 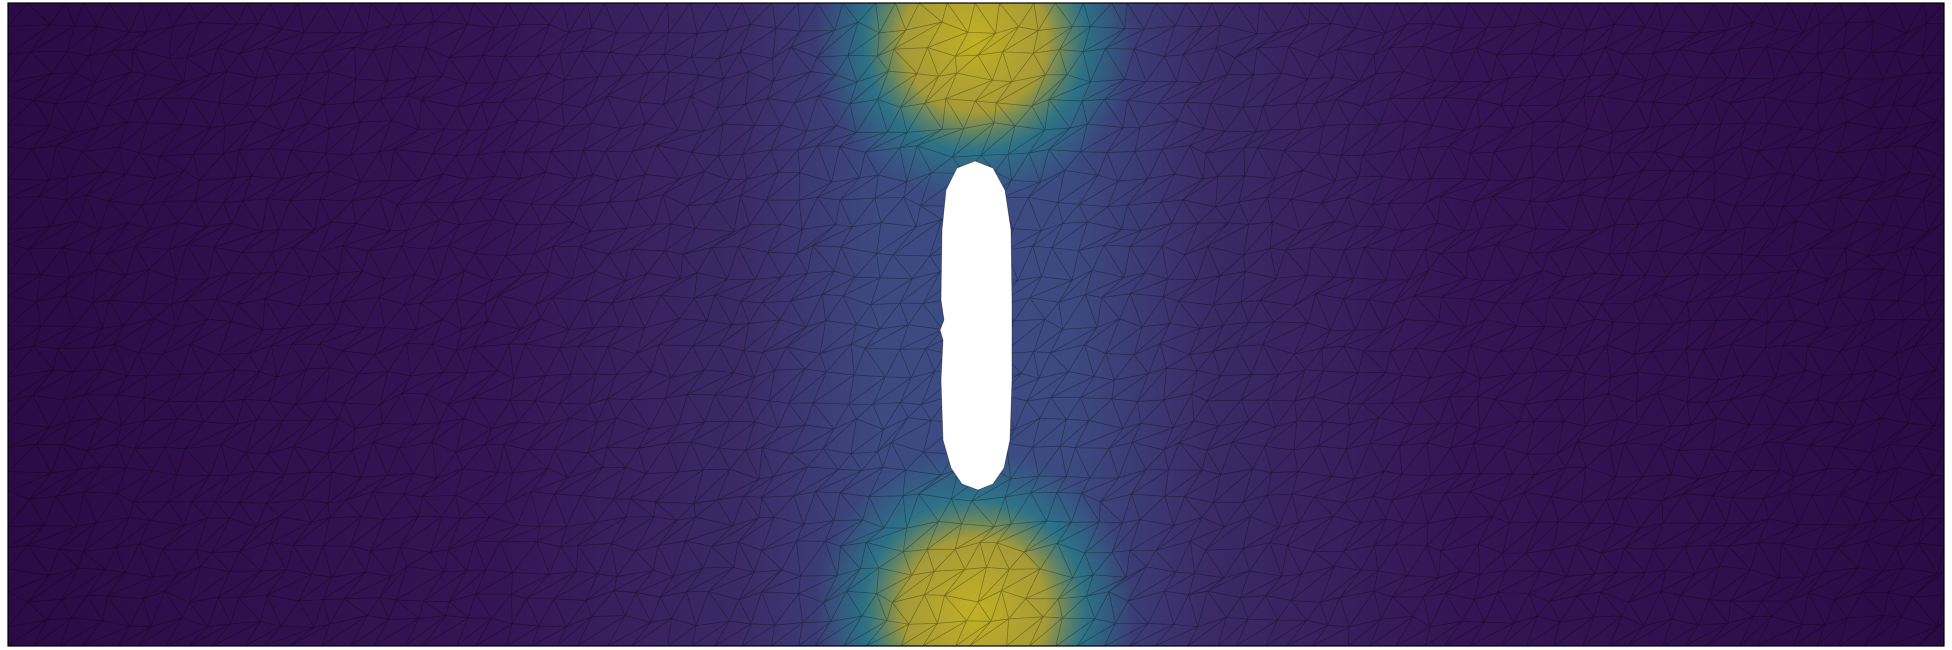 I want to click on elliptical-hole, so click(x=976, y=325).